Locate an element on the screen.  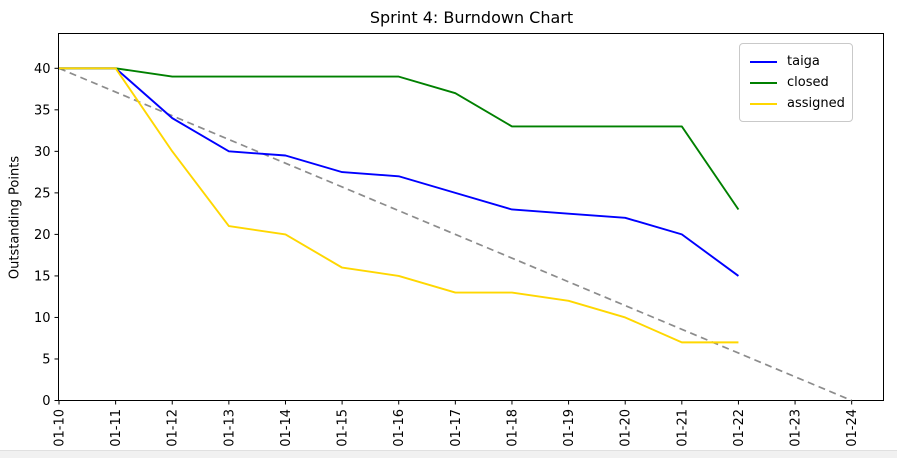
x-tick-label: 01-22 is located at coordinates (739, 428).